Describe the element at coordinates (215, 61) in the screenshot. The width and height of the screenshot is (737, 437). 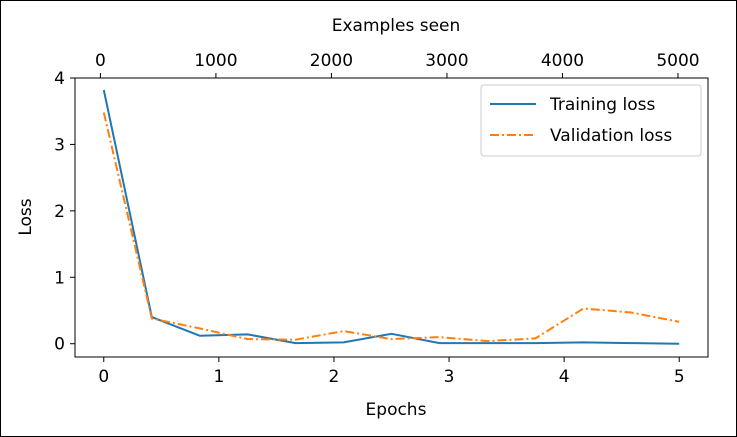
I see `secondary-x-tick-label: 1000` at that location.